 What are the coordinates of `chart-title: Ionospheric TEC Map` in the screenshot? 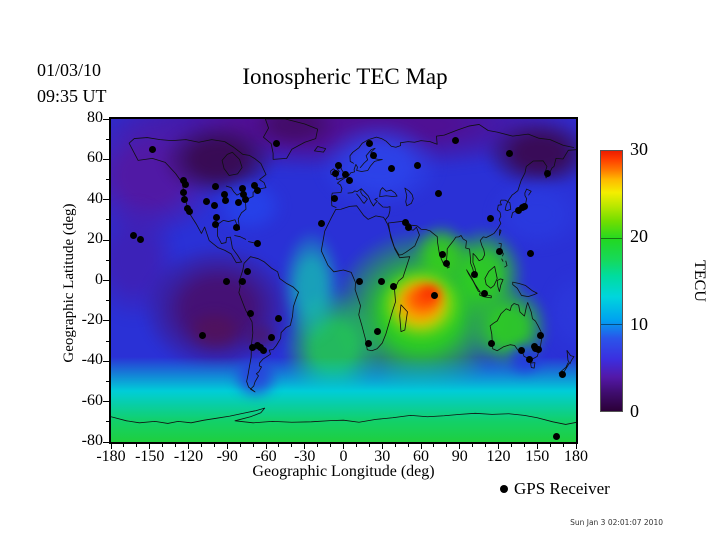 It's located at (345, 76).